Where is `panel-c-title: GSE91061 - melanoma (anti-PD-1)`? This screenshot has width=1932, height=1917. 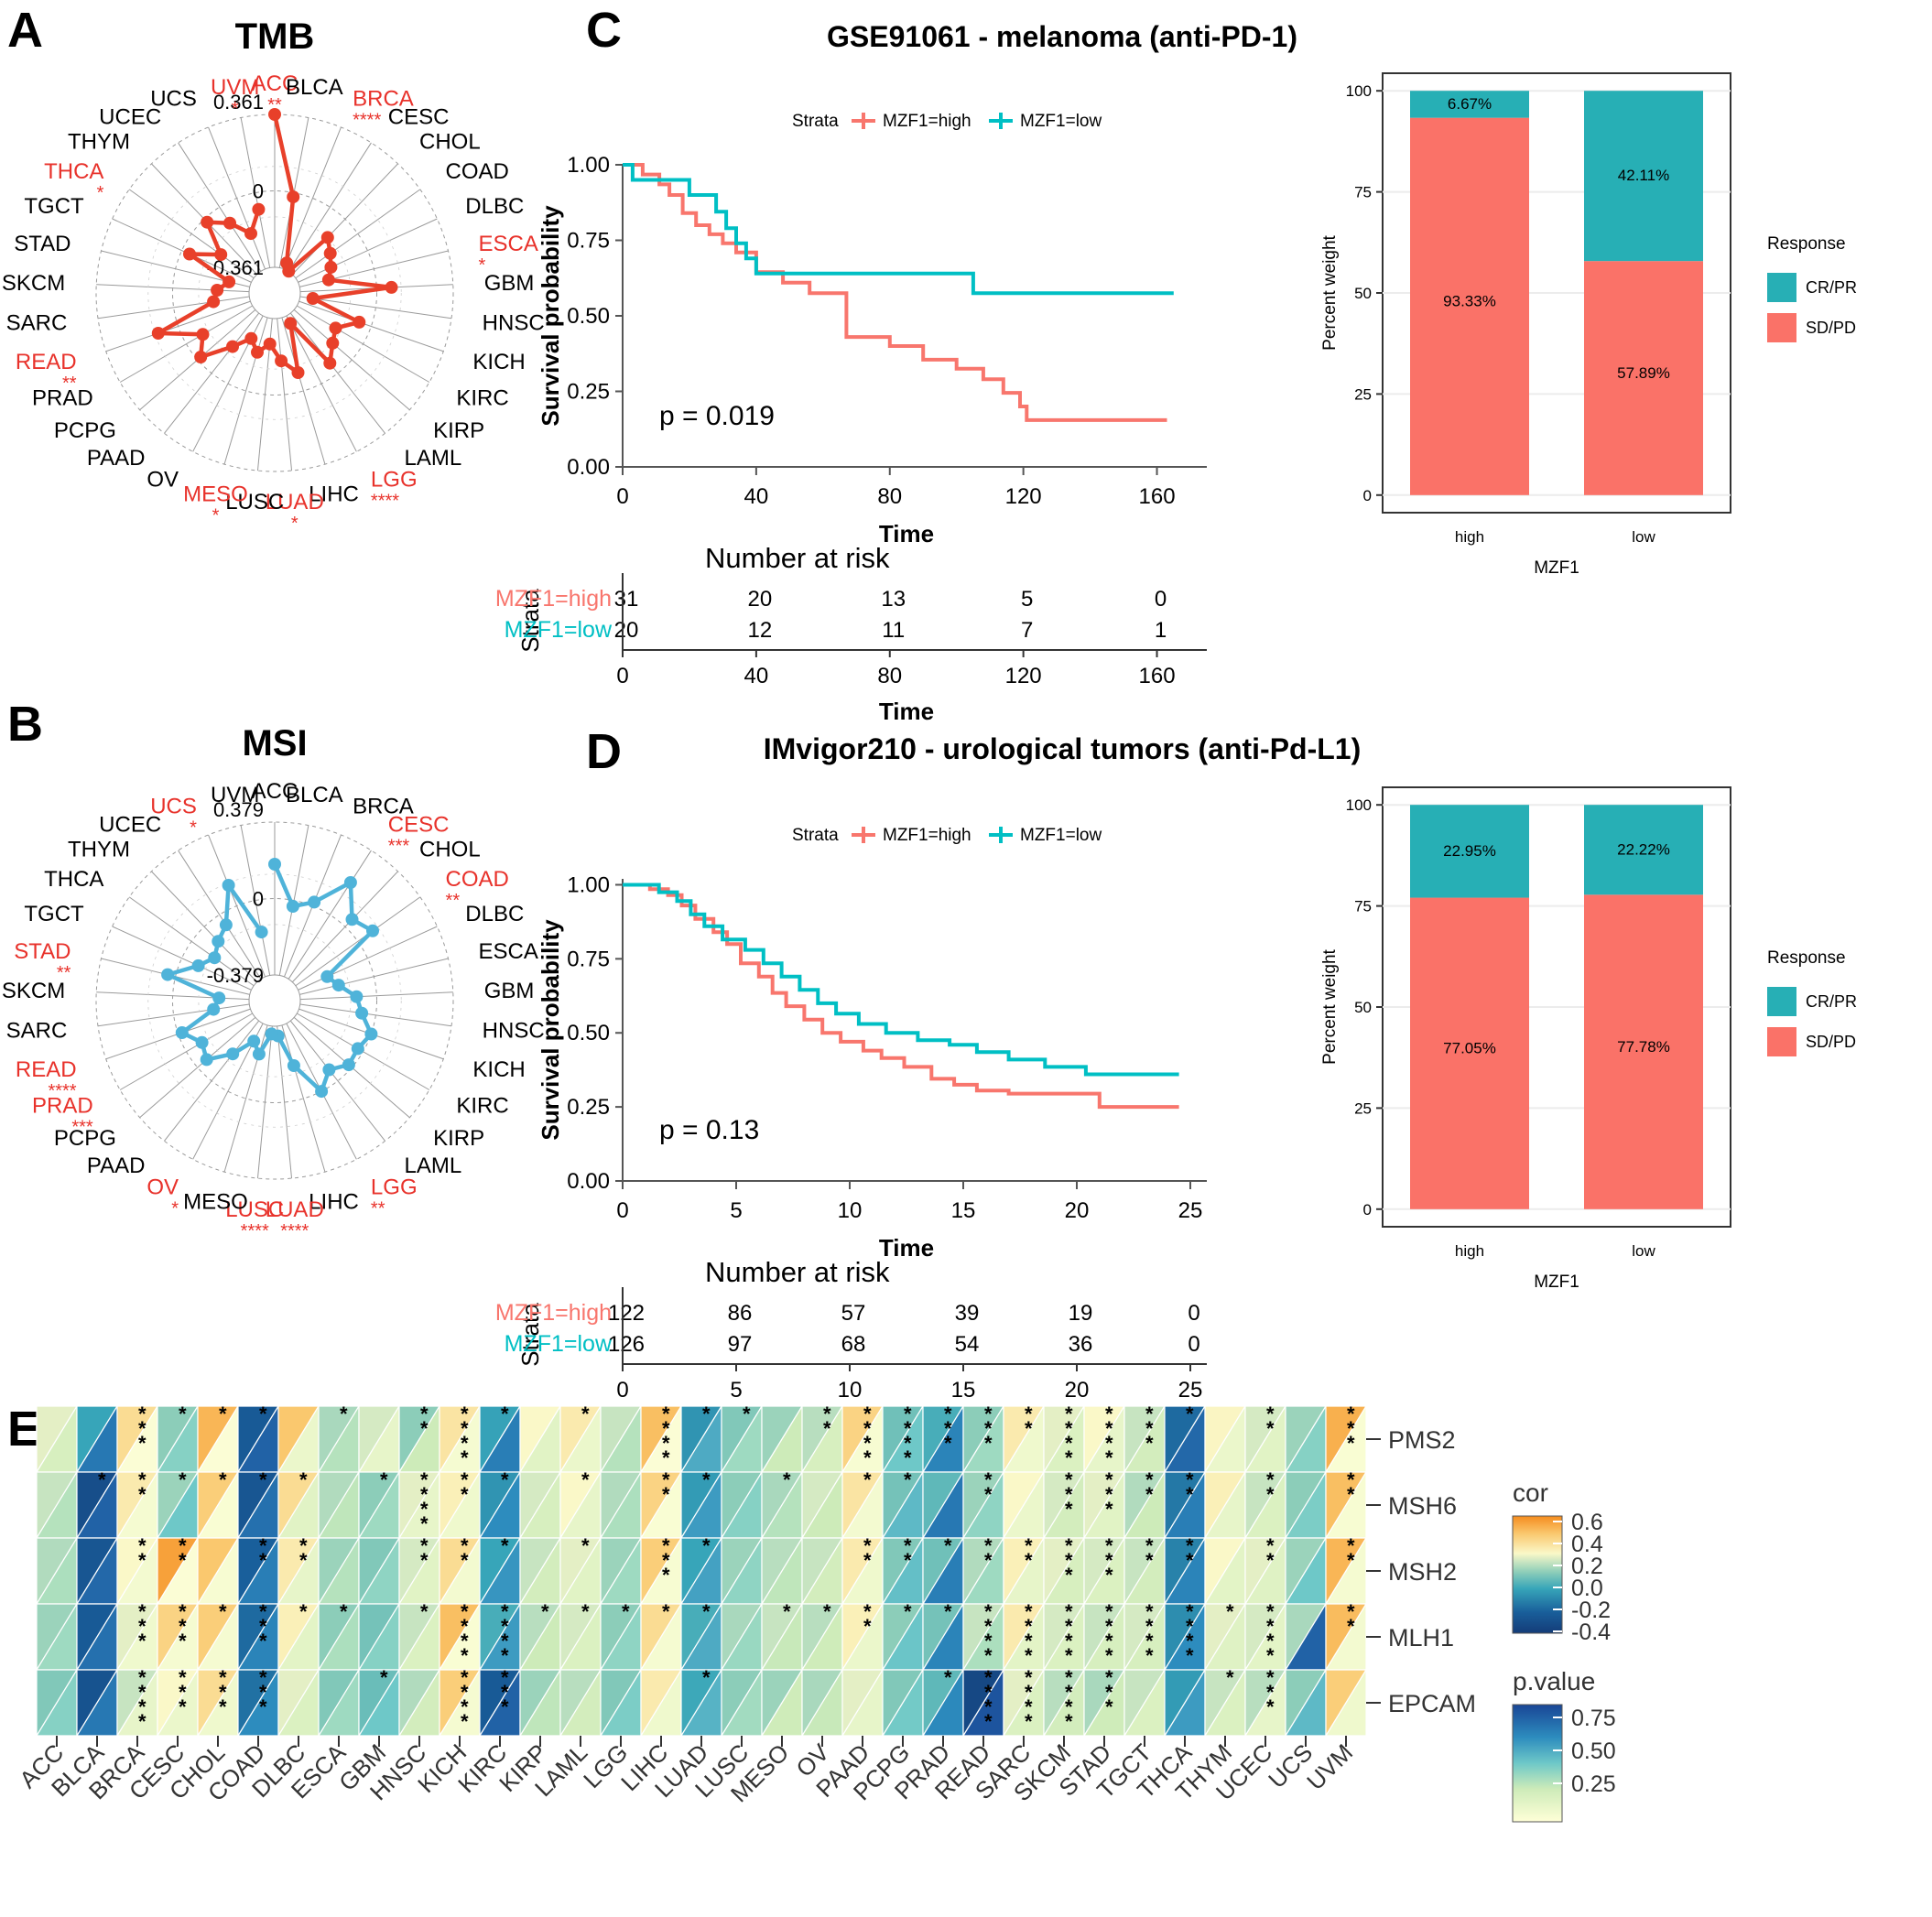
panel-c-title: GSE91061 - melanoma (anti-PD-1) is located at coordinates (1062, 36).